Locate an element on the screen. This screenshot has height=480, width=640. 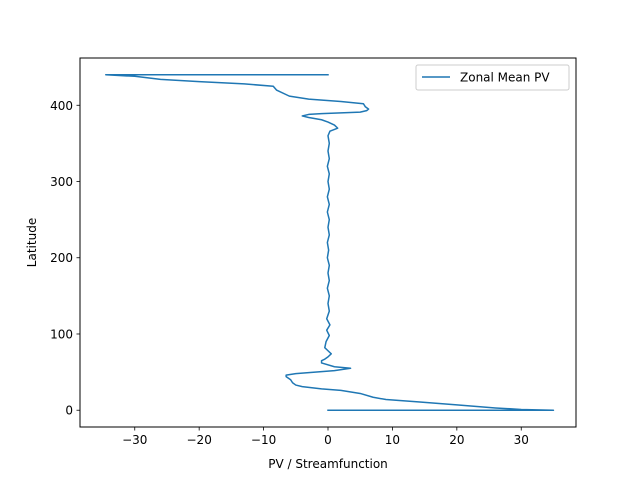
y-tick-label: 0 is located at coordinates (69, 411).